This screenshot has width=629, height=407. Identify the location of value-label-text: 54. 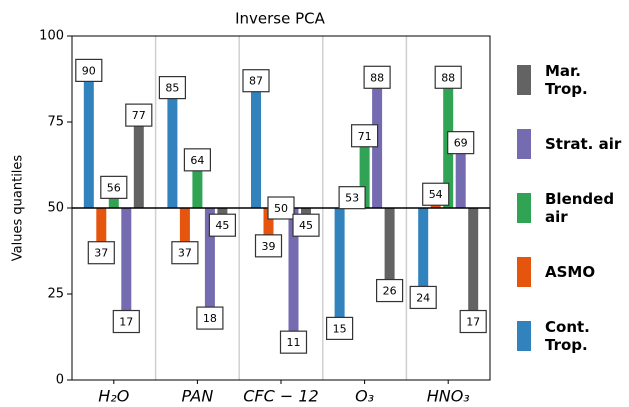
(436, 194).